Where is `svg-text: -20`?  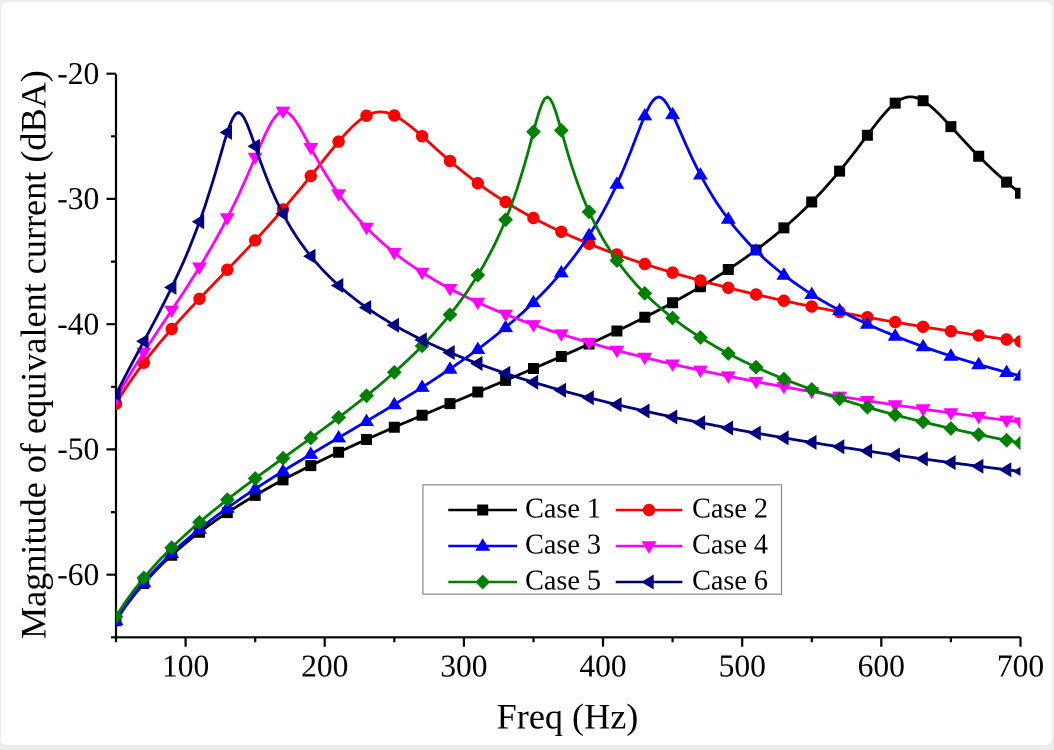
svg-text: -20 is located at coordinates (78, 73).